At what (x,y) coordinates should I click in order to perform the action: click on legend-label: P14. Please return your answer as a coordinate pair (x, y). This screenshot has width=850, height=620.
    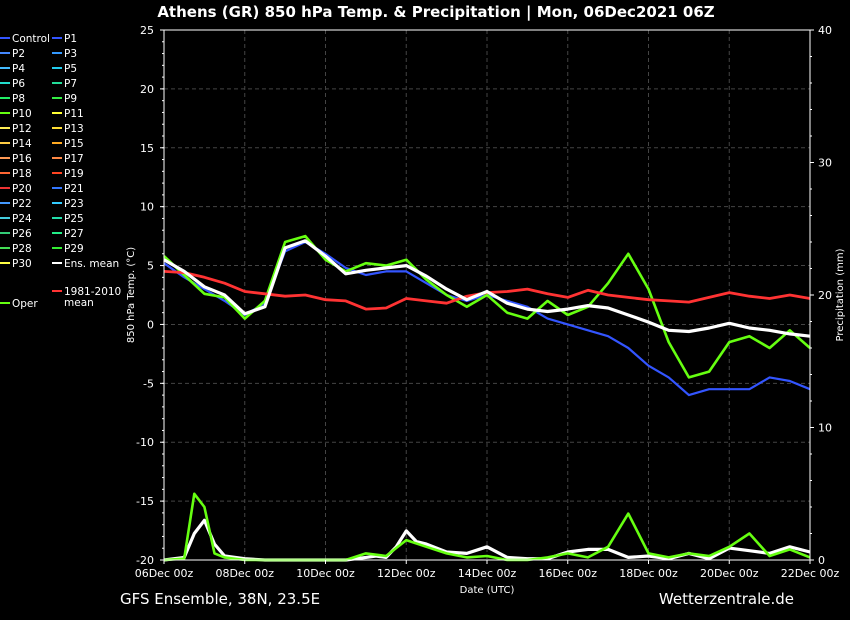
    Looking at the image, I should click on (22, 144).